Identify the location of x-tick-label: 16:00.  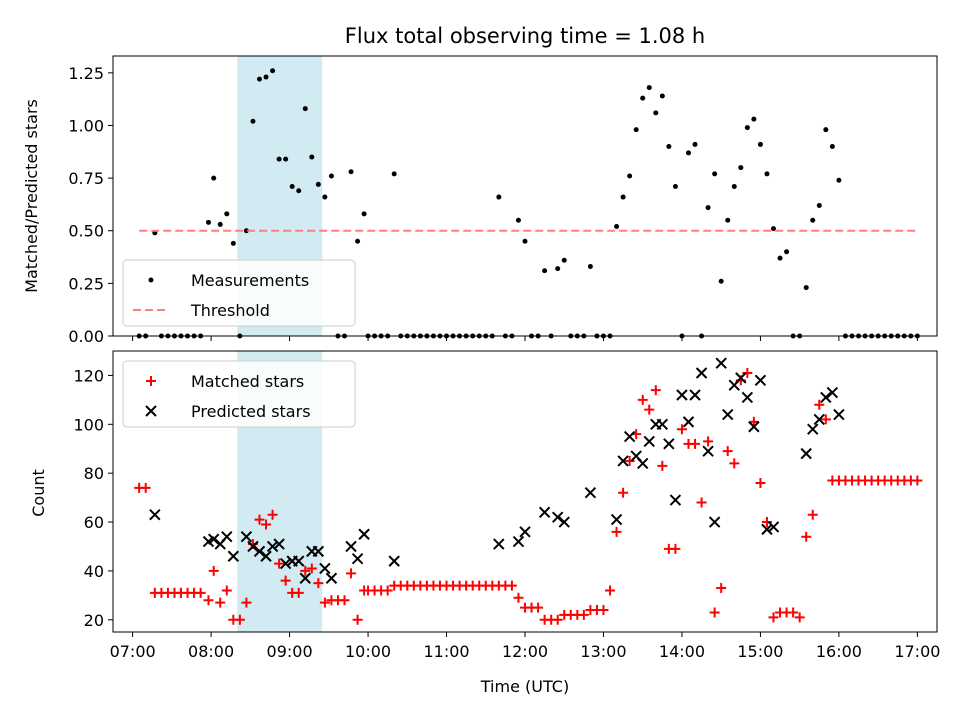
(839, 651).